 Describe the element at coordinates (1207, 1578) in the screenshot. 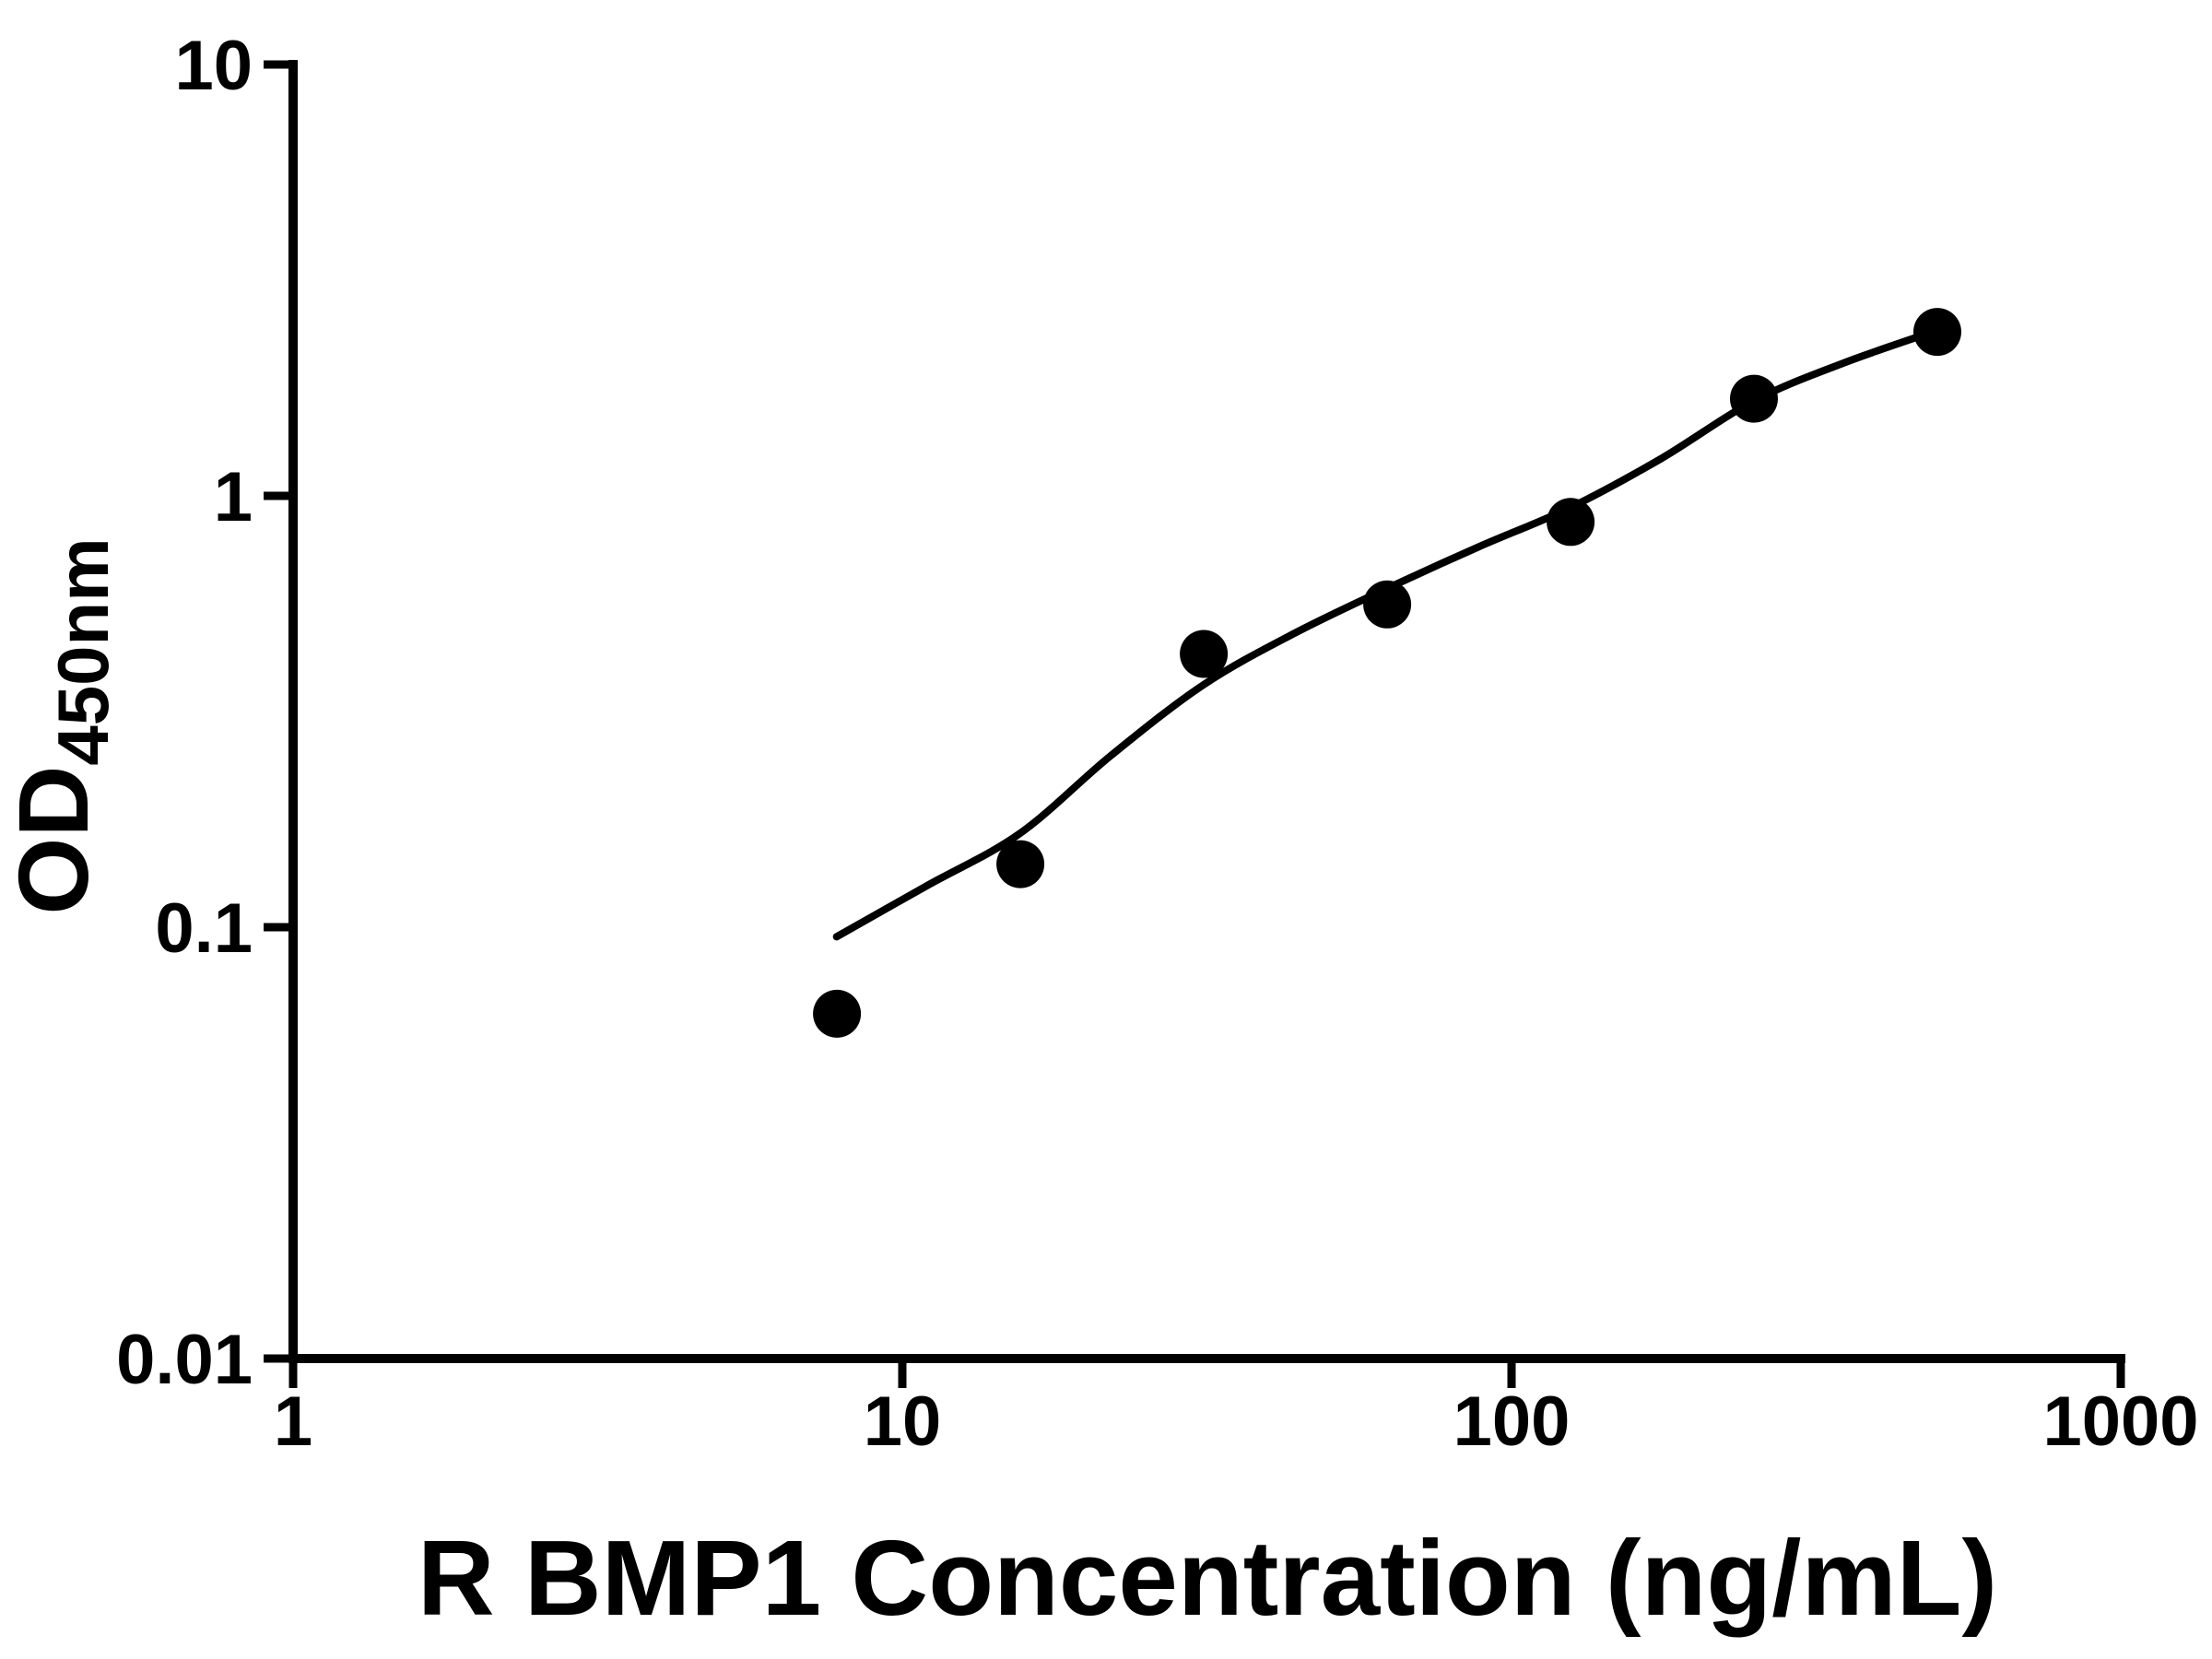

I see `x-axis-title: R BMP1 Concentration (ng/mL)` at that location.